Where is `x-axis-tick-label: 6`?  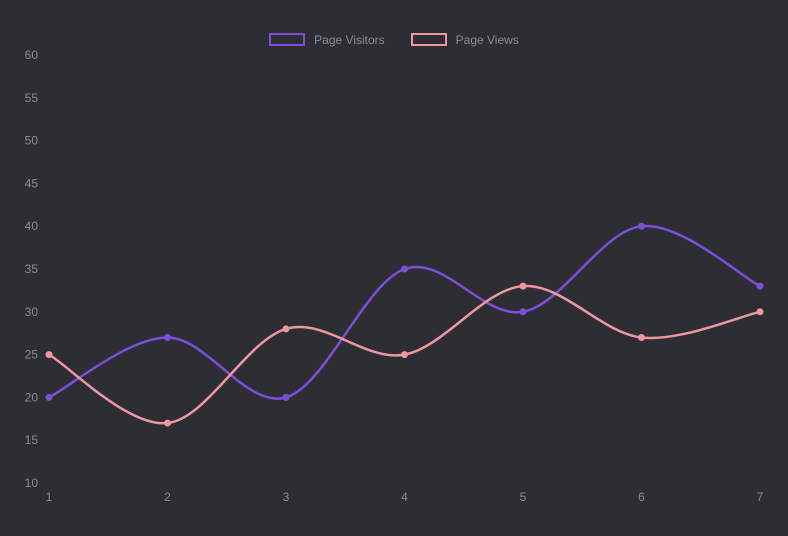 x-axis-tick-label: 6 is located at coordinates (641, 497).